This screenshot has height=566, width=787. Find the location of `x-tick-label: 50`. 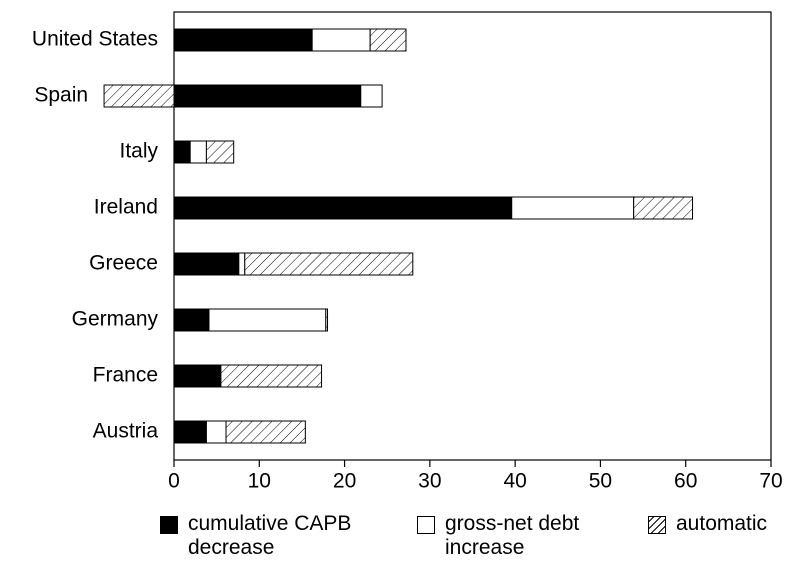

x-tick-label: 50 is located at coordinates (600, 481).